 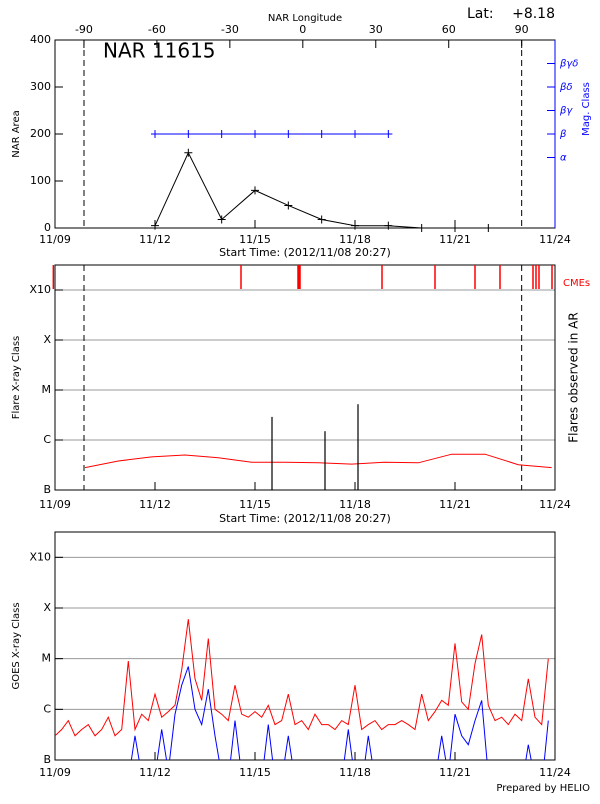 What do you see at coordinates (543, 788) in the screenshot?
I see `credit: Prepared by HELIO` at bounding box center [543, 788].